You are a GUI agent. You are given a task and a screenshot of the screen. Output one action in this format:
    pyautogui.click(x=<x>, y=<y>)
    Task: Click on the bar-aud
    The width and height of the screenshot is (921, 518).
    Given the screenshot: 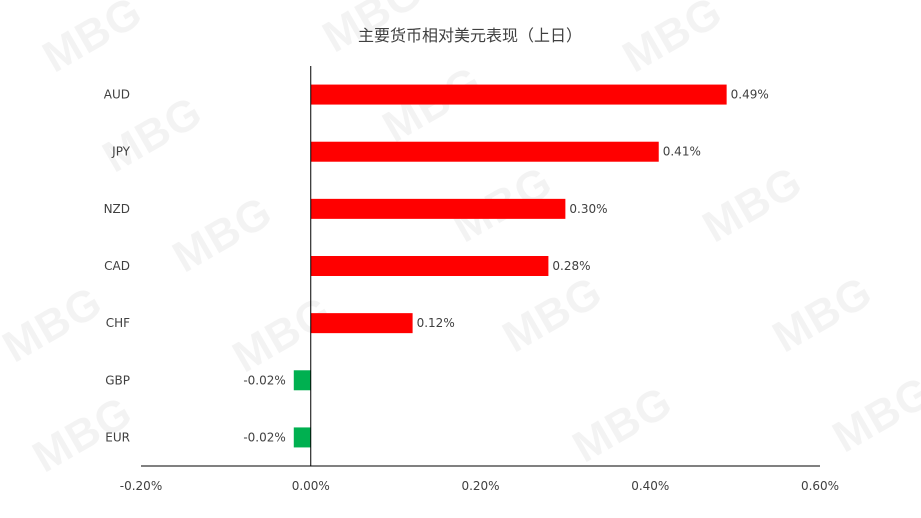 What is the action you would take?
    pyautogui.click(x=518, y=94)
    